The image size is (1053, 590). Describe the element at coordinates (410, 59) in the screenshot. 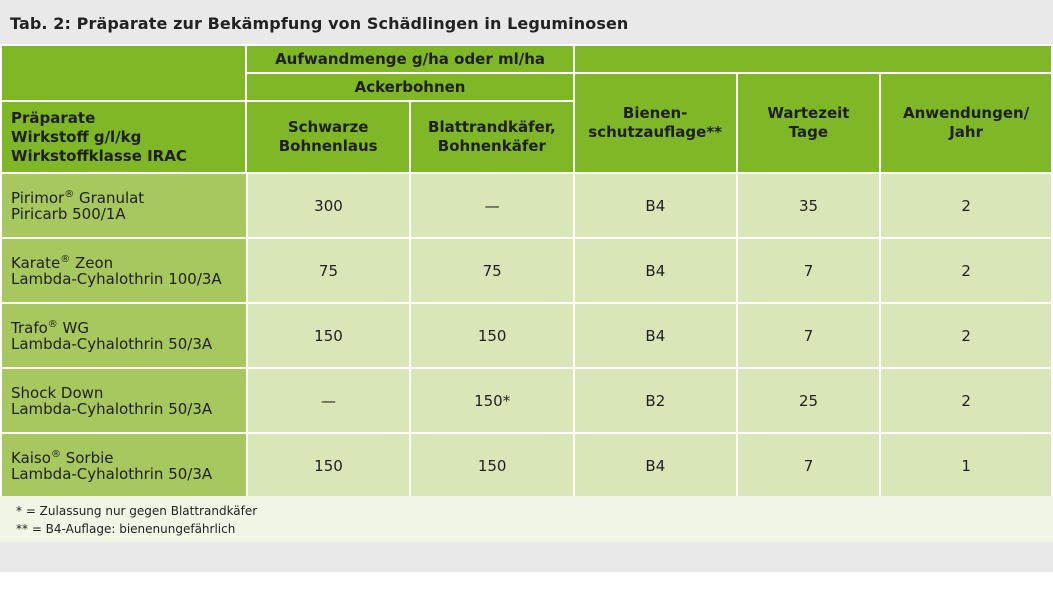

I see `header-group: Aufwandmenge g/ha oder ml/ha` at that location.